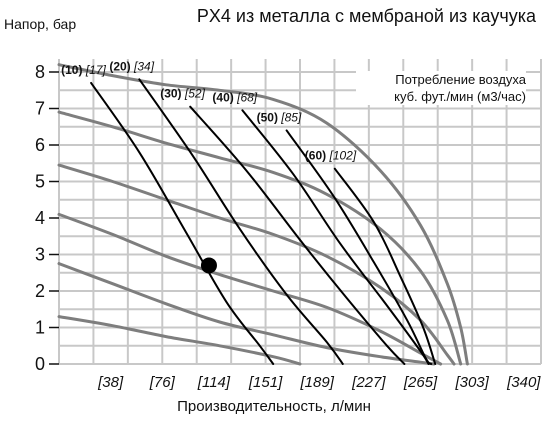 This screenshot has width=548, height=426. I want to click on curve-label-m3h: [68], so click(247, 97).